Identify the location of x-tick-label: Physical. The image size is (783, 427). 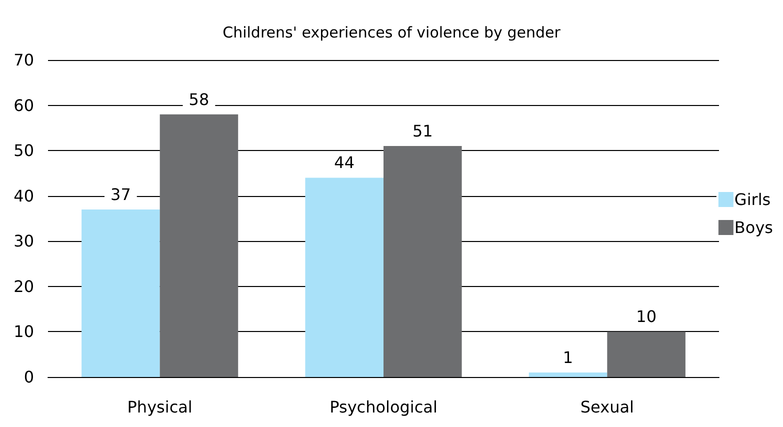
(159, 407).